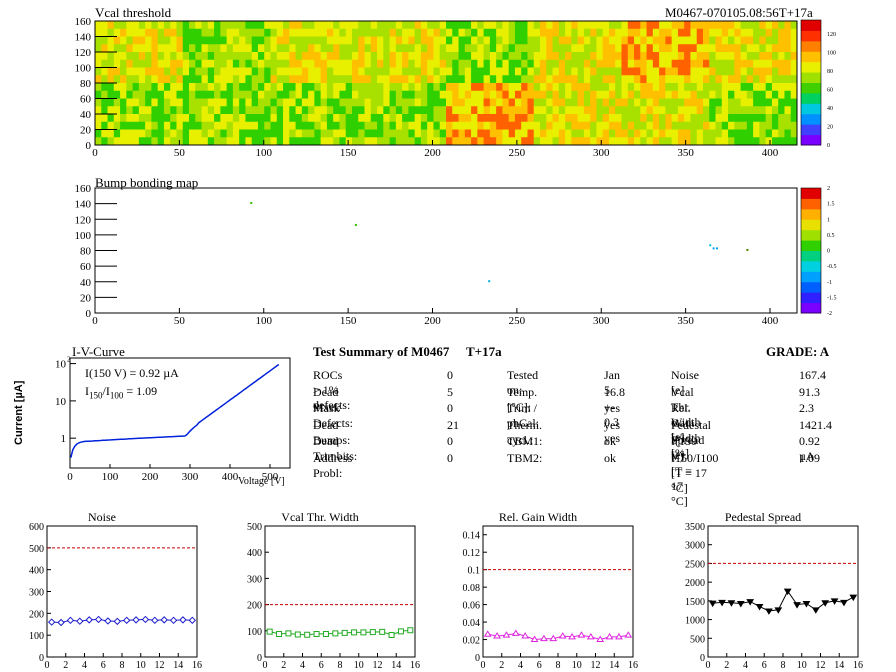  I want to click on bump-ytick-label: 120, so click(83, 220).